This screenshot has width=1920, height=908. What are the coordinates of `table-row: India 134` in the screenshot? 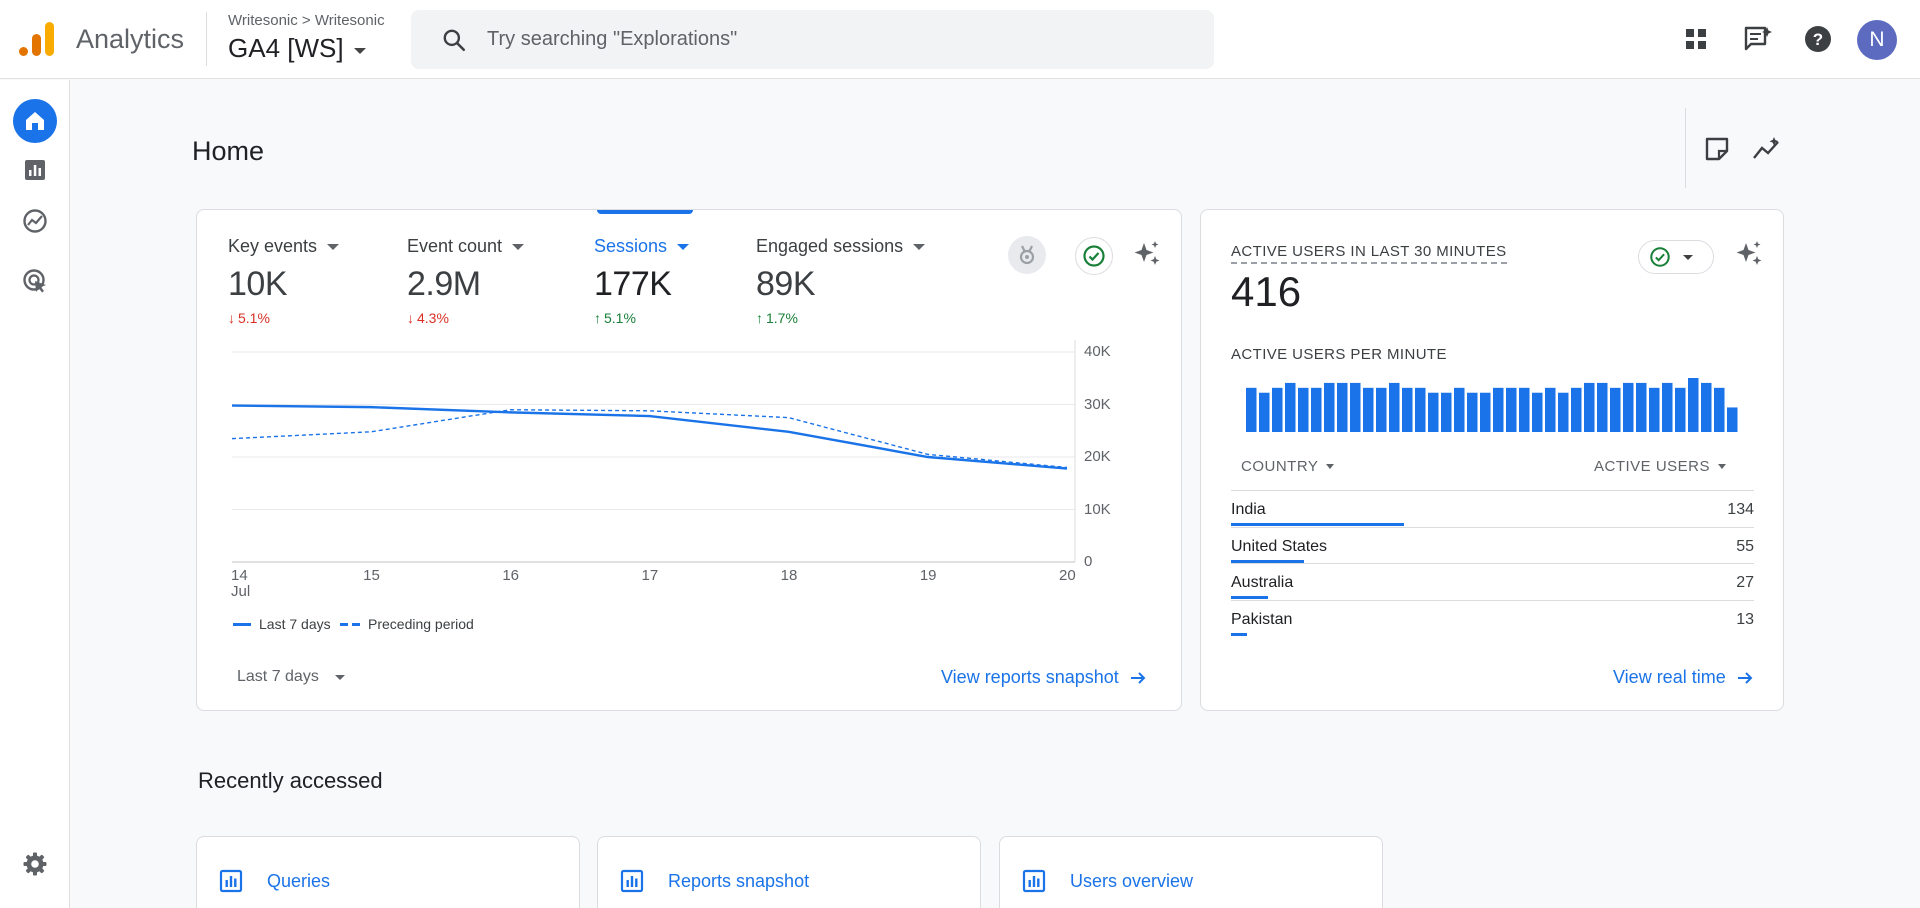 It's located at (1492, 508).